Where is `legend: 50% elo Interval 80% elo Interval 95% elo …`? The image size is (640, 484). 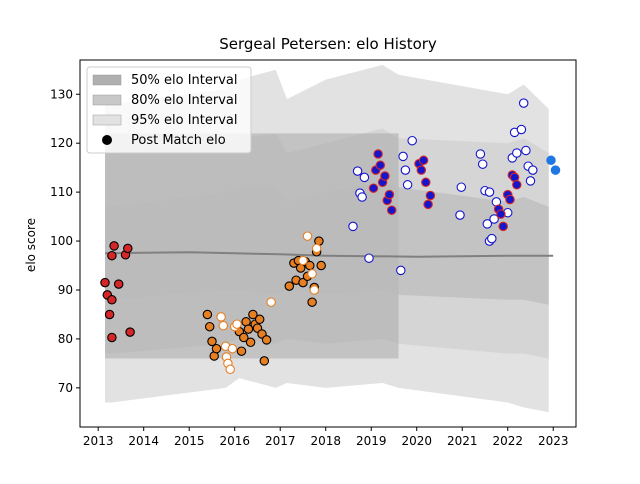
legend: 50% elo Interval 80% elo Interval 95% elo … is located at coordinates (169, 110).